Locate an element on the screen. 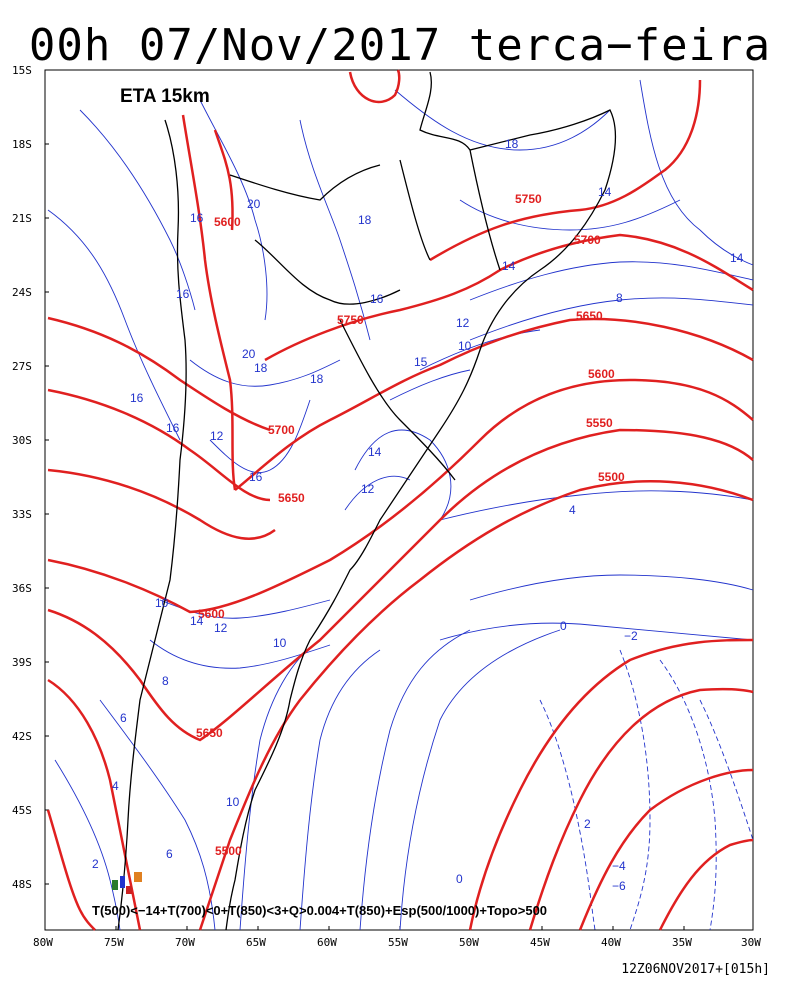 This screenshot has width=800, height=1000. contour-5600-andes is located at coordinates (209, 302).